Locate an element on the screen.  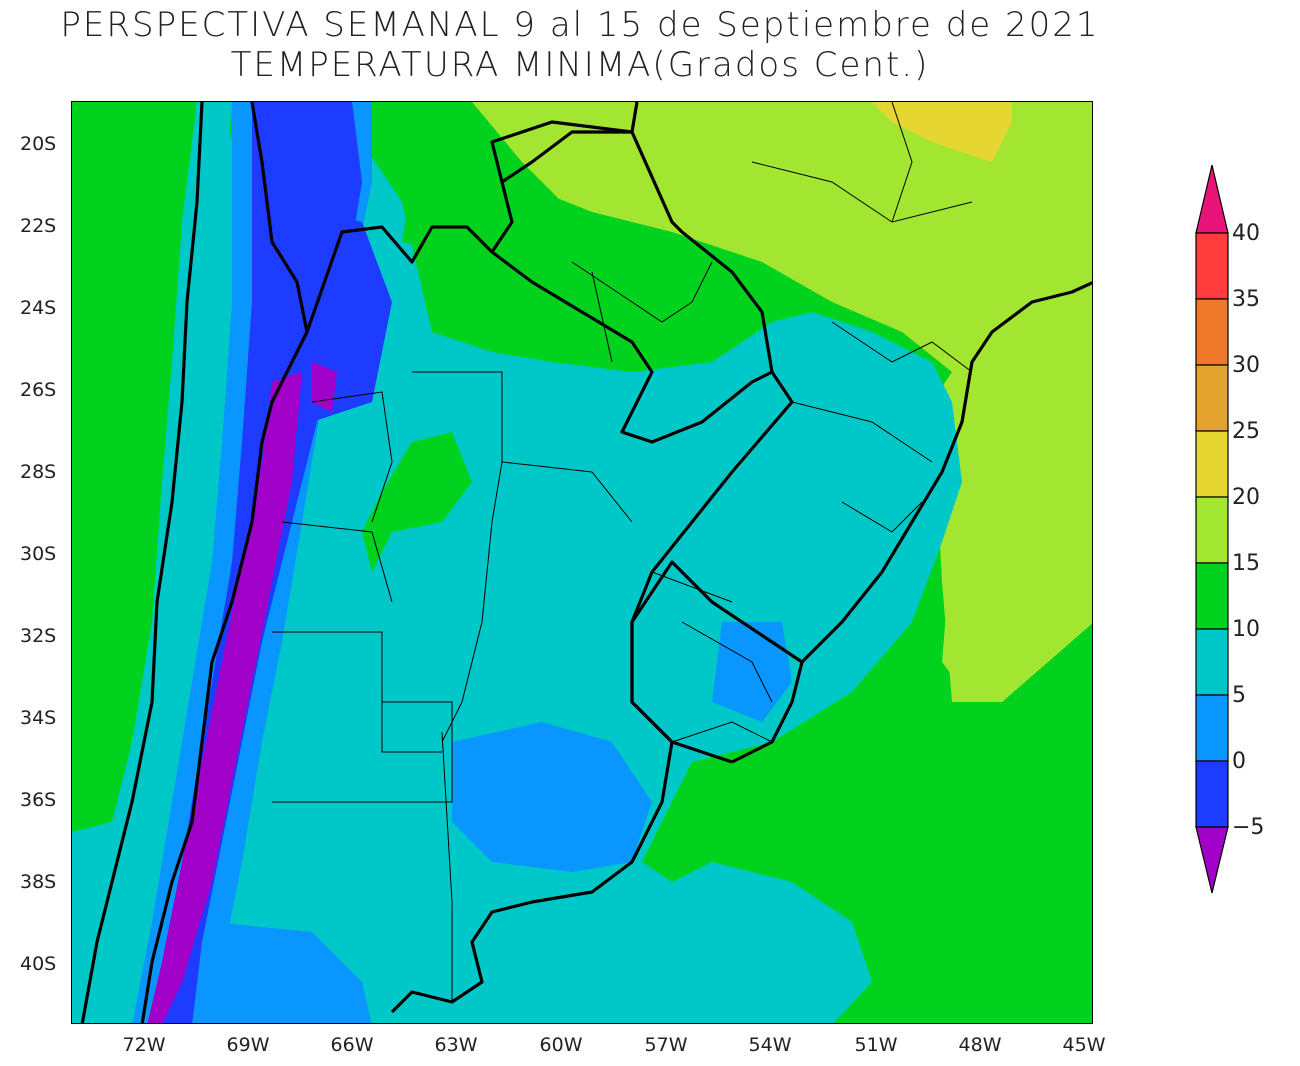
argentina-coast is located at coordinates (532, 877).